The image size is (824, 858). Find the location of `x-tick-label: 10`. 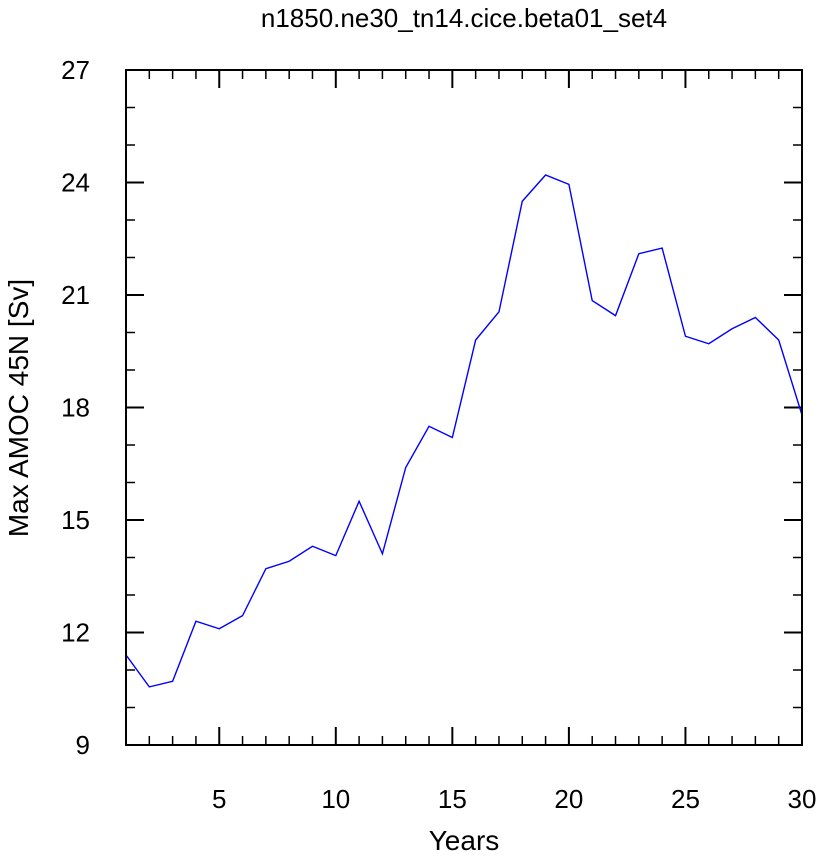

x-tick-label: 10 is located at coordinates (335, 799).